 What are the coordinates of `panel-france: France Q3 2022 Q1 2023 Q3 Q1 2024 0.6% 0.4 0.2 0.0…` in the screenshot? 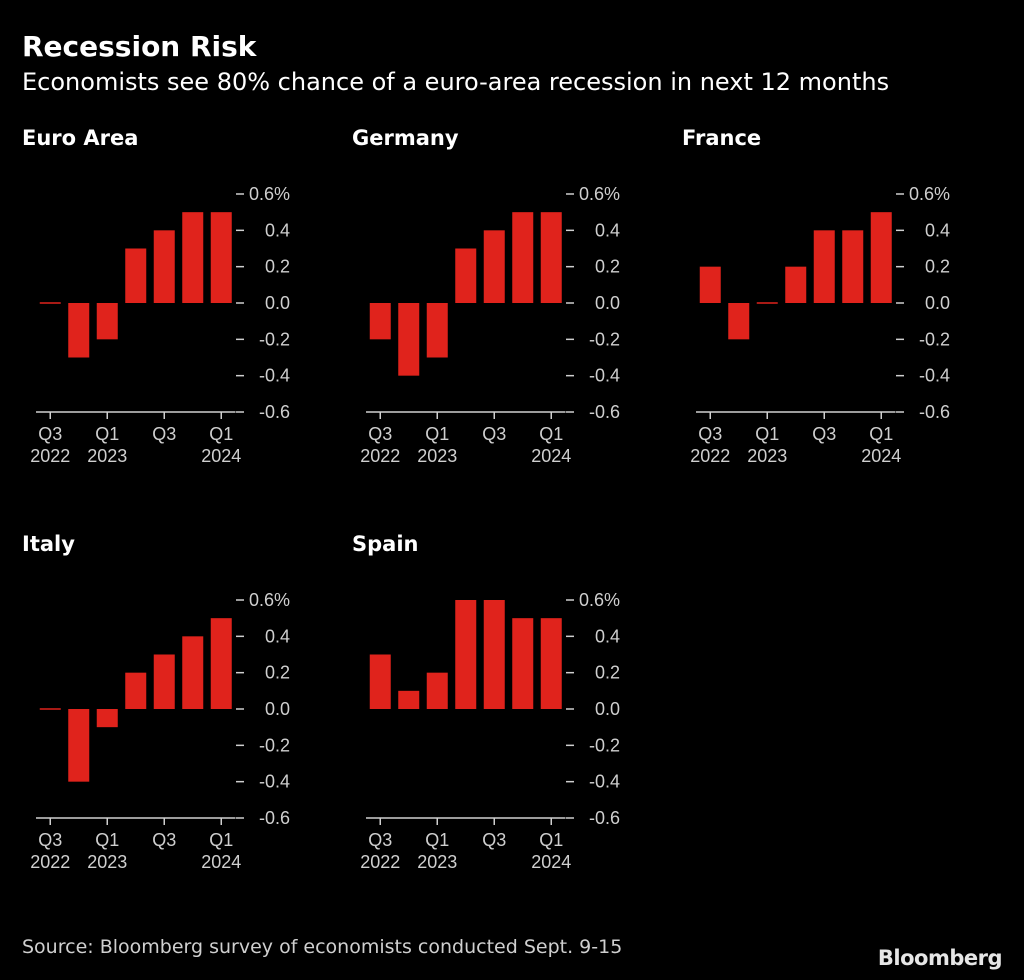 It's located at (842, 306).